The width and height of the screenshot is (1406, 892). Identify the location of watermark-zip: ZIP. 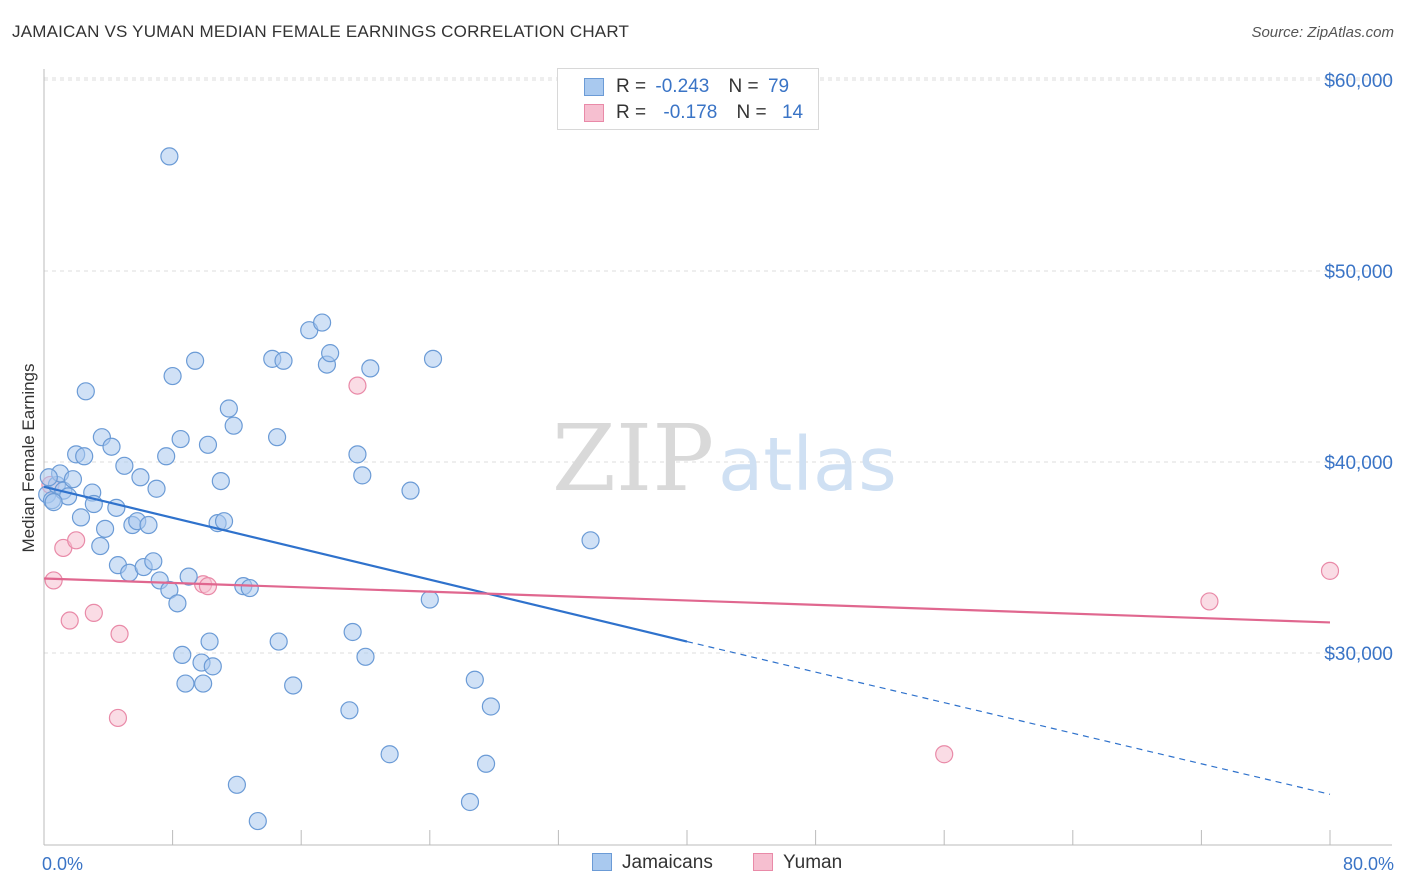
(633, 458).